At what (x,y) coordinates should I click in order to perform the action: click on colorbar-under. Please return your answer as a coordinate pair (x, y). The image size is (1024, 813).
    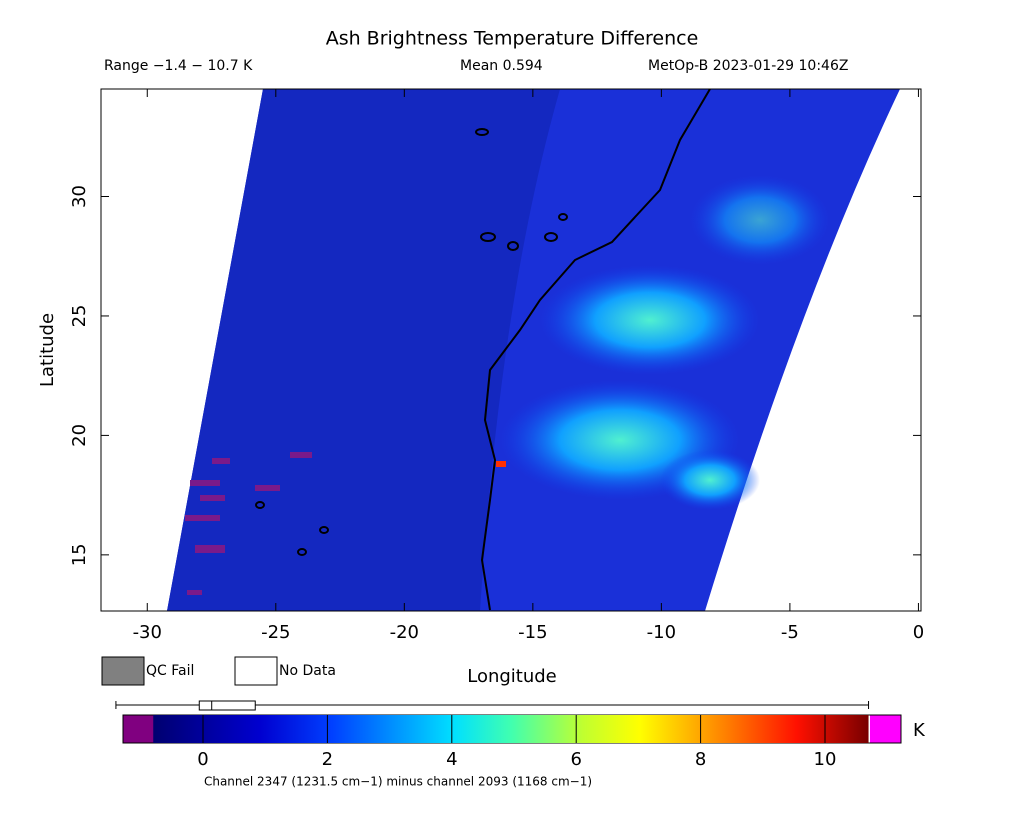
    Looking at the image, I should click on (139, 729).